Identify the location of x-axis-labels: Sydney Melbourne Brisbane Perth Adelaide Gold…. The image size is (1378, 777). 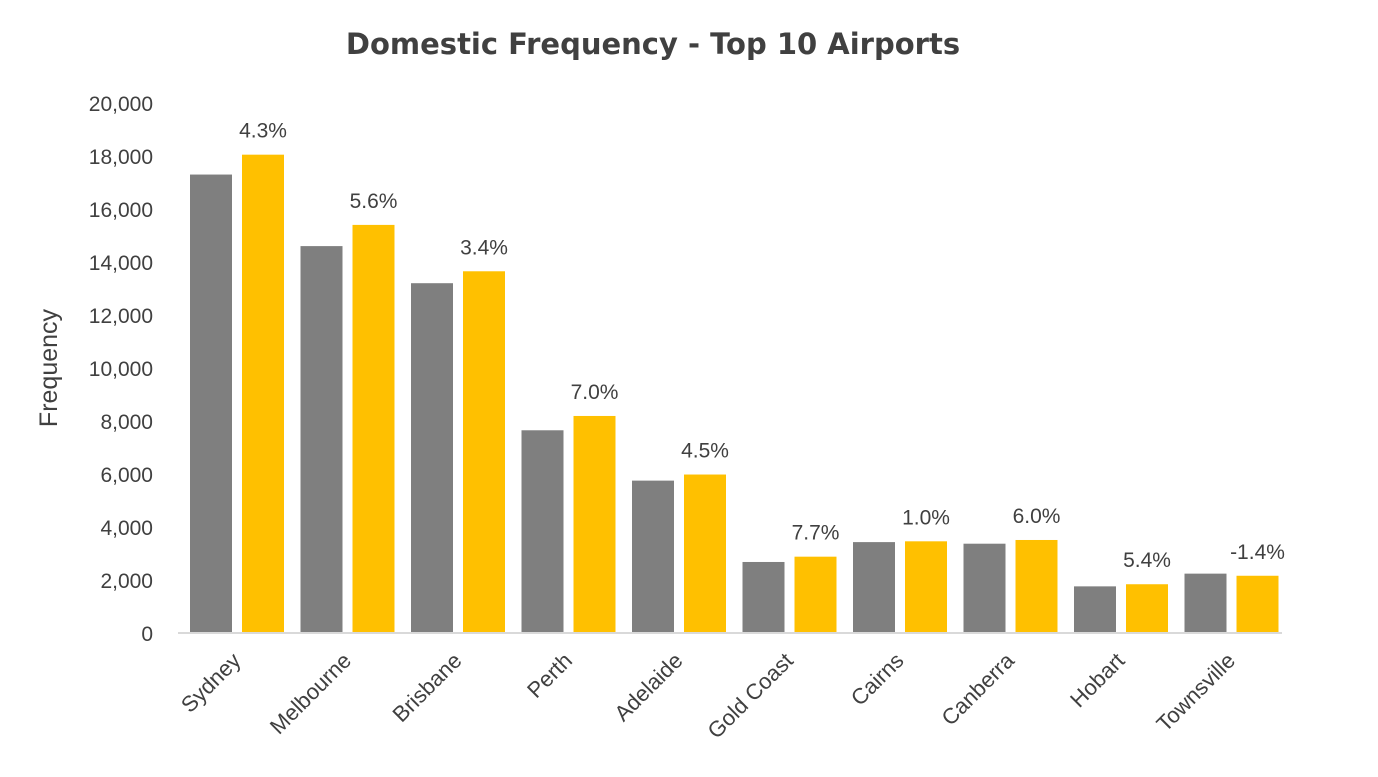
(708, 695).